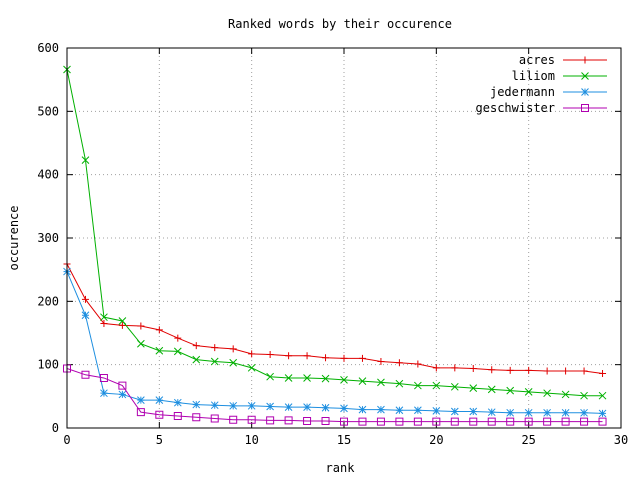 Image resolution: width=640 pixels, height=480 pixels. Describe the element at coordinates (48, 111) in the screenshot. I see `y-tick-label: 500` at that location.